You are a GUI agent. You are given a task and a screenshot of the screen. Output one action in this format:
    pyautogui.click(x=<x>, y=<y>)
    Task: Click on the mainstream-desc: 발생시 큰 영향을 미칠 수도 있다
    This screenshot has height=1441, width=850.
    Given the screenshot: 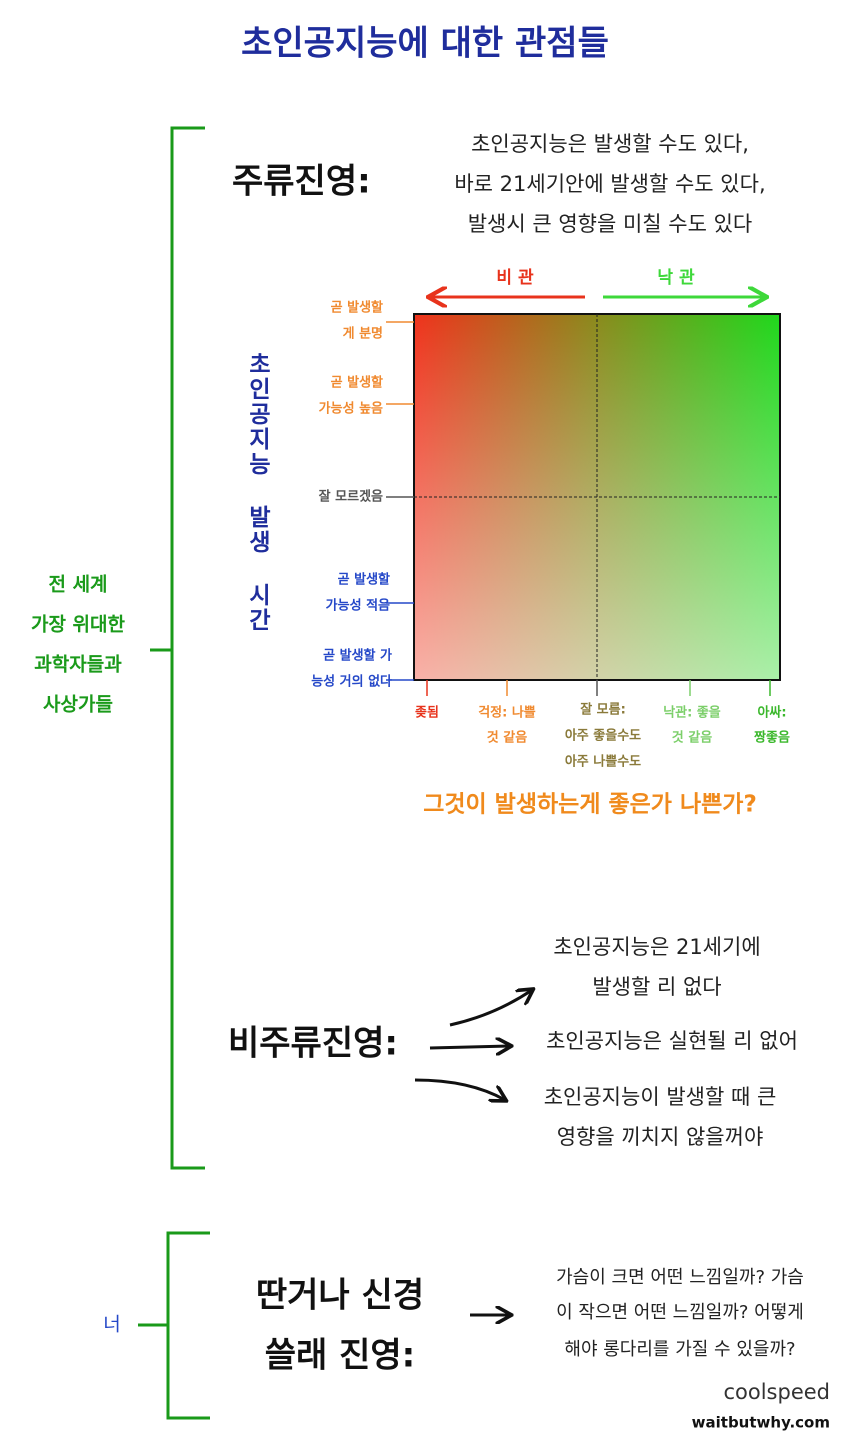 What is the action you would take?
    pyautogui.click(x=610, y=224)
    